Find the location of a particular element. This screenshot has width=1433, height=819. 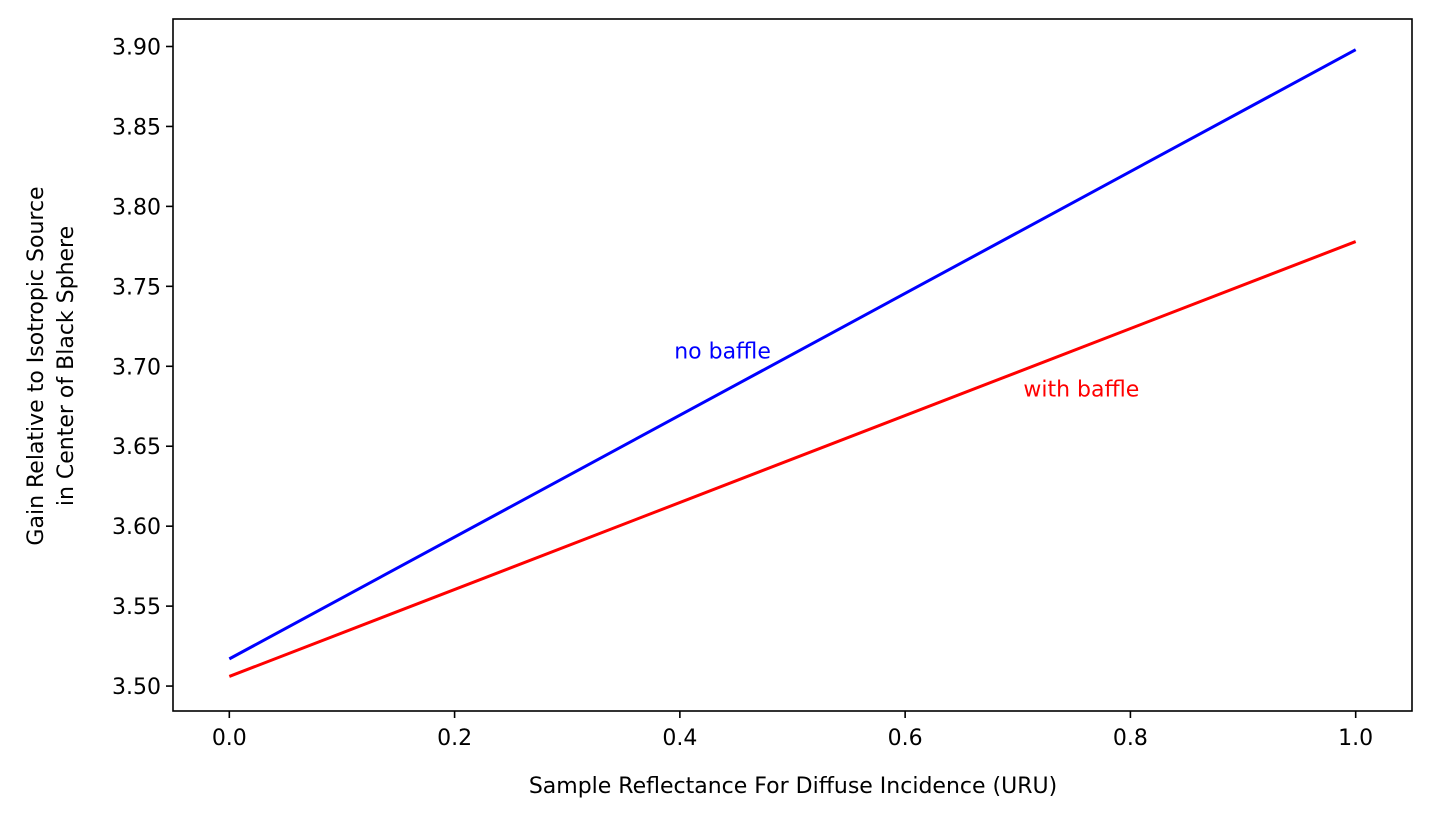

x-tick-label: 0.4 is located at coordinates (679, 738).